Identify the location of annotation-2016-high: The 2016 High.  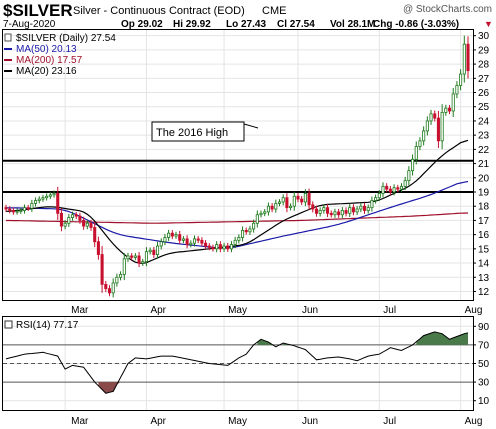
(205, 131).